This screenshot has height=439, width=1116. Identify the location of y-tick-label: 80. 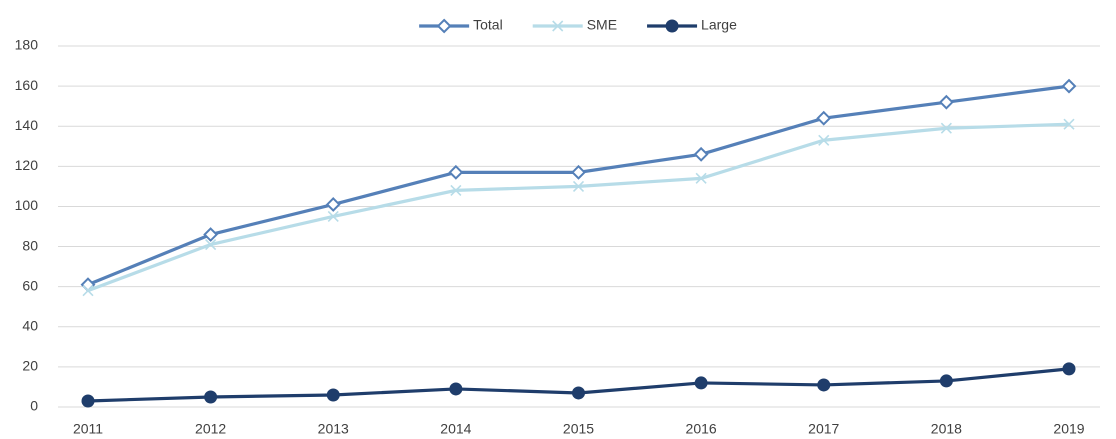
(30, 245).